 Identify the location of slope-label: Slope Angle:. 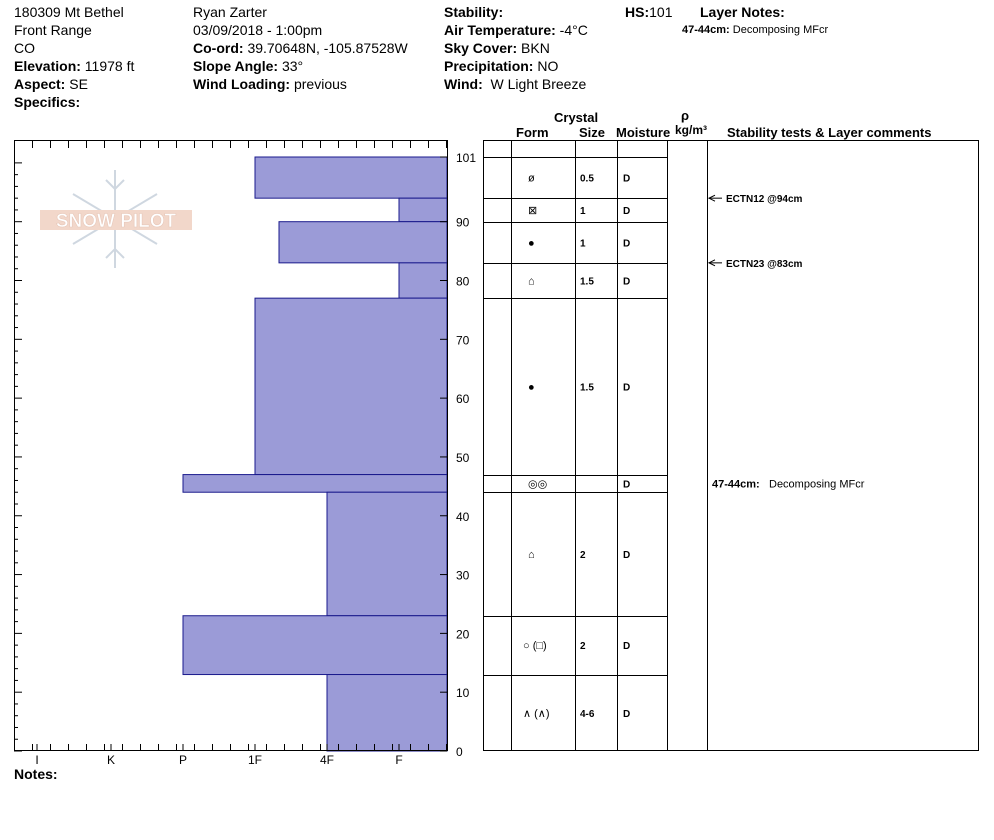
(236, 66).